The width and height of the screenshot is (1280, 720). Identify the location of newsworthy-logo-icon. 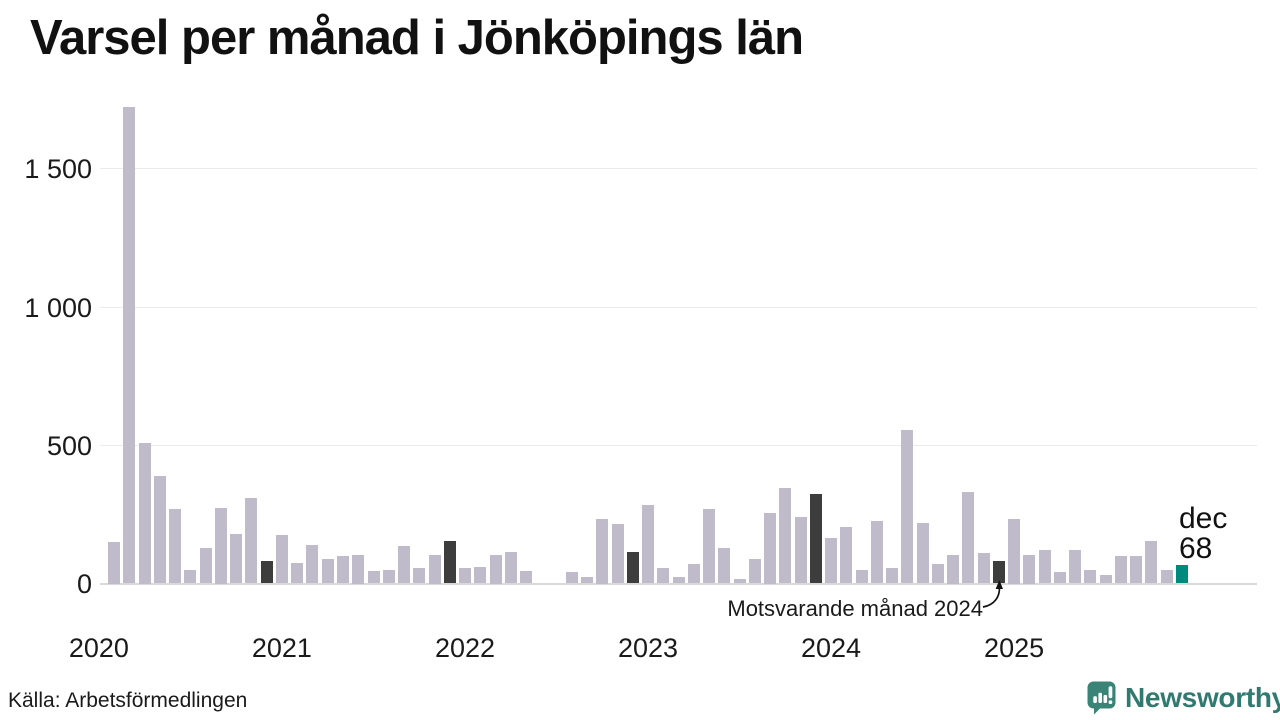
(1101, 698).